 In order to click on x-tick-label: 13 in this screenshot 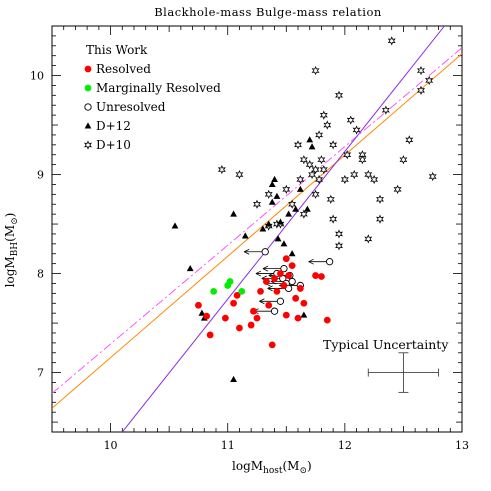, I will do `click(462, 445)`.